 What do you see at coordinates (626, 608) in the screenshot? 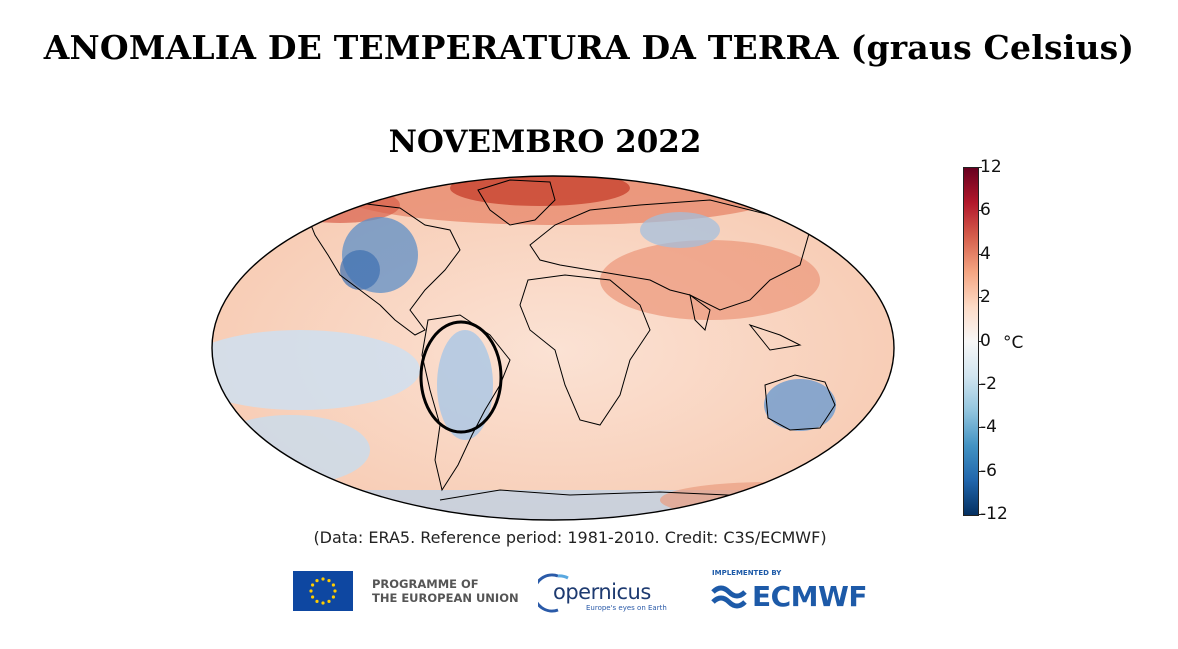
I see `copernicus-tagline: Europe's eyes on Earth` at bounding box center [626, 608].